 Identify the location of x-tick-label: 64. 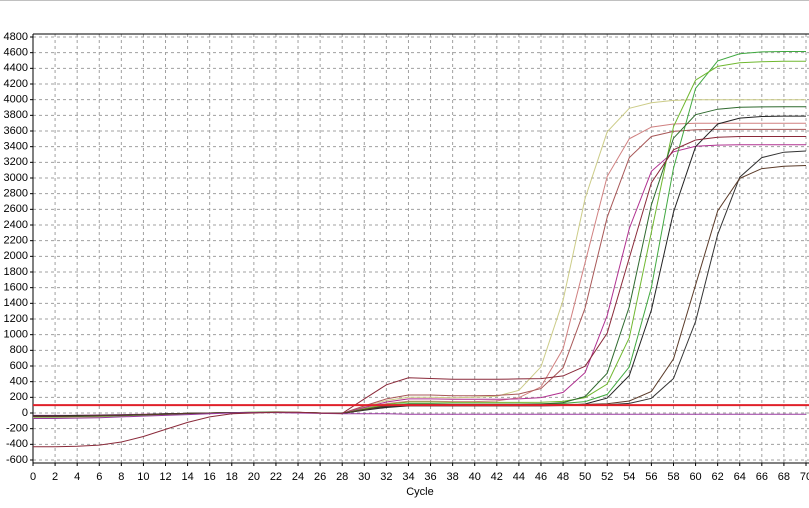
(740, 477).